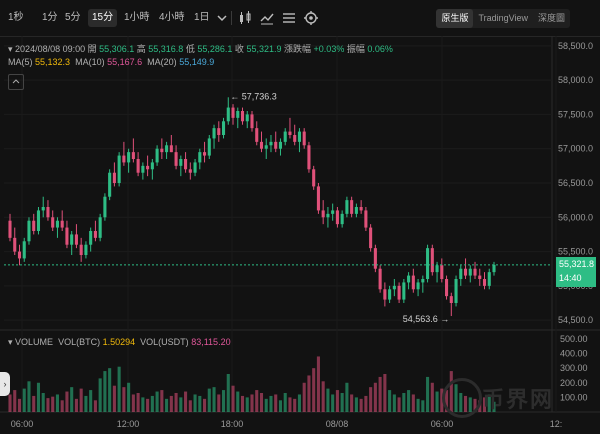  Describe the element at coordinates (50, 49) in the screenshot. I see `candle-datetime: 2024/08/08 09:00` at that location.